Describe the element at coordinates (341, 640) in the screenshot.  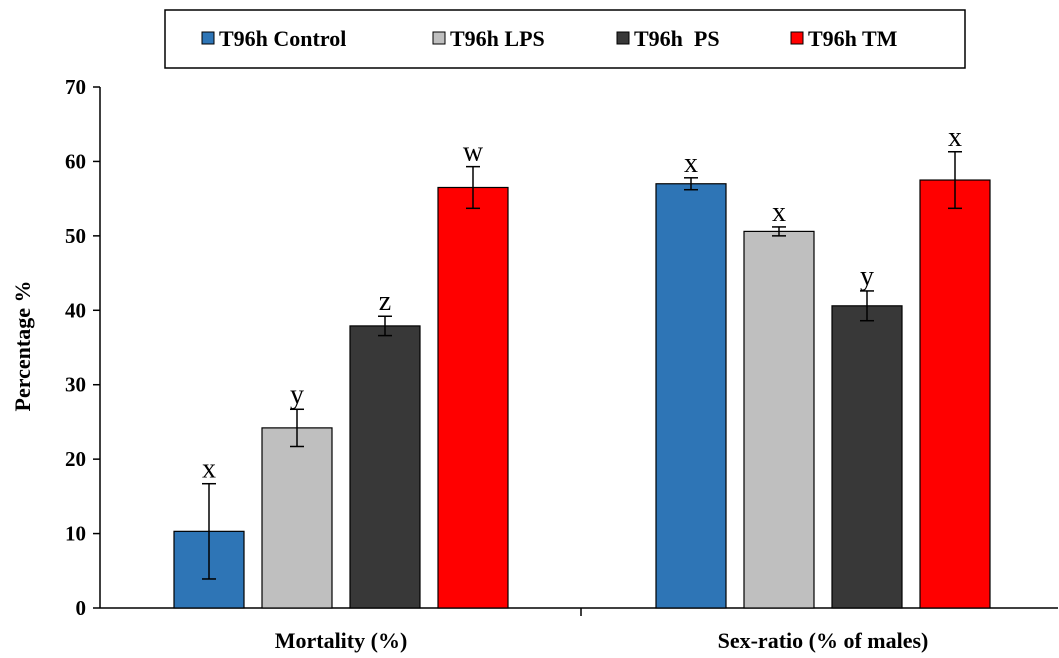
I see `x-category-label: Mortality (%)` at that location.